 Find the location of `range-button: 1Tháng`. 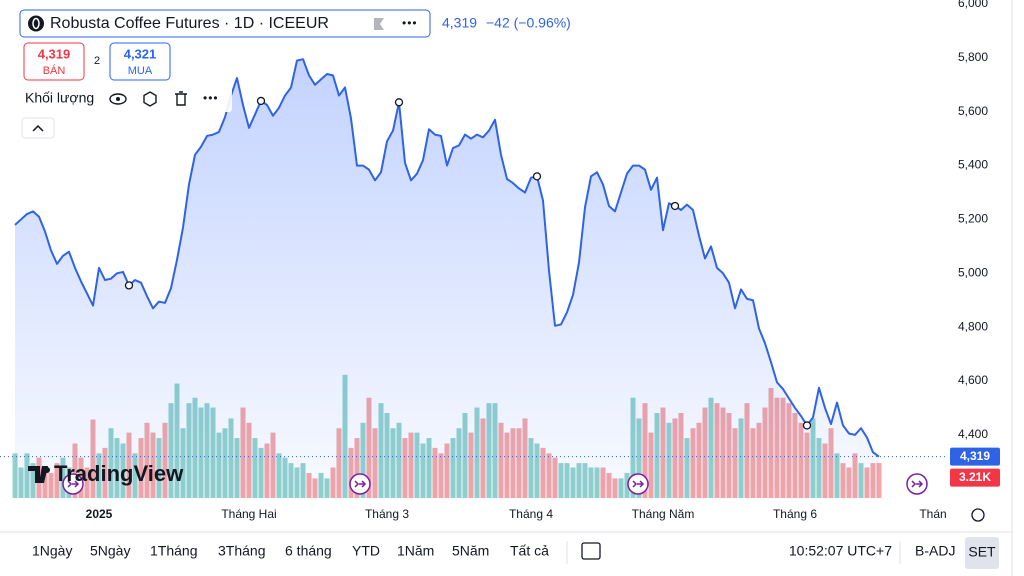

range-button: 1Tháng is located at coordinates (173, 551).